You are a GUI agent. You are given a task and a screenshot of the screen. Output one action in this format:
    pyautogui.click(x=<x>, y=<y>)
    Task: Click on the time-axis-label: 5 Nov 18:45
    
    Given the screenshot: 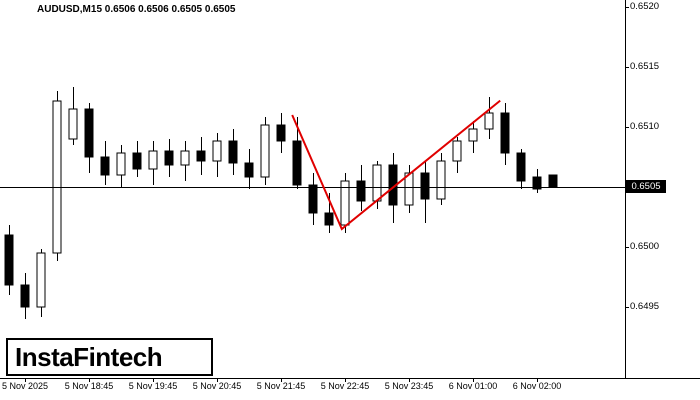 What is the action you would take?
    pyautogui.click(x=89, y=386)
    